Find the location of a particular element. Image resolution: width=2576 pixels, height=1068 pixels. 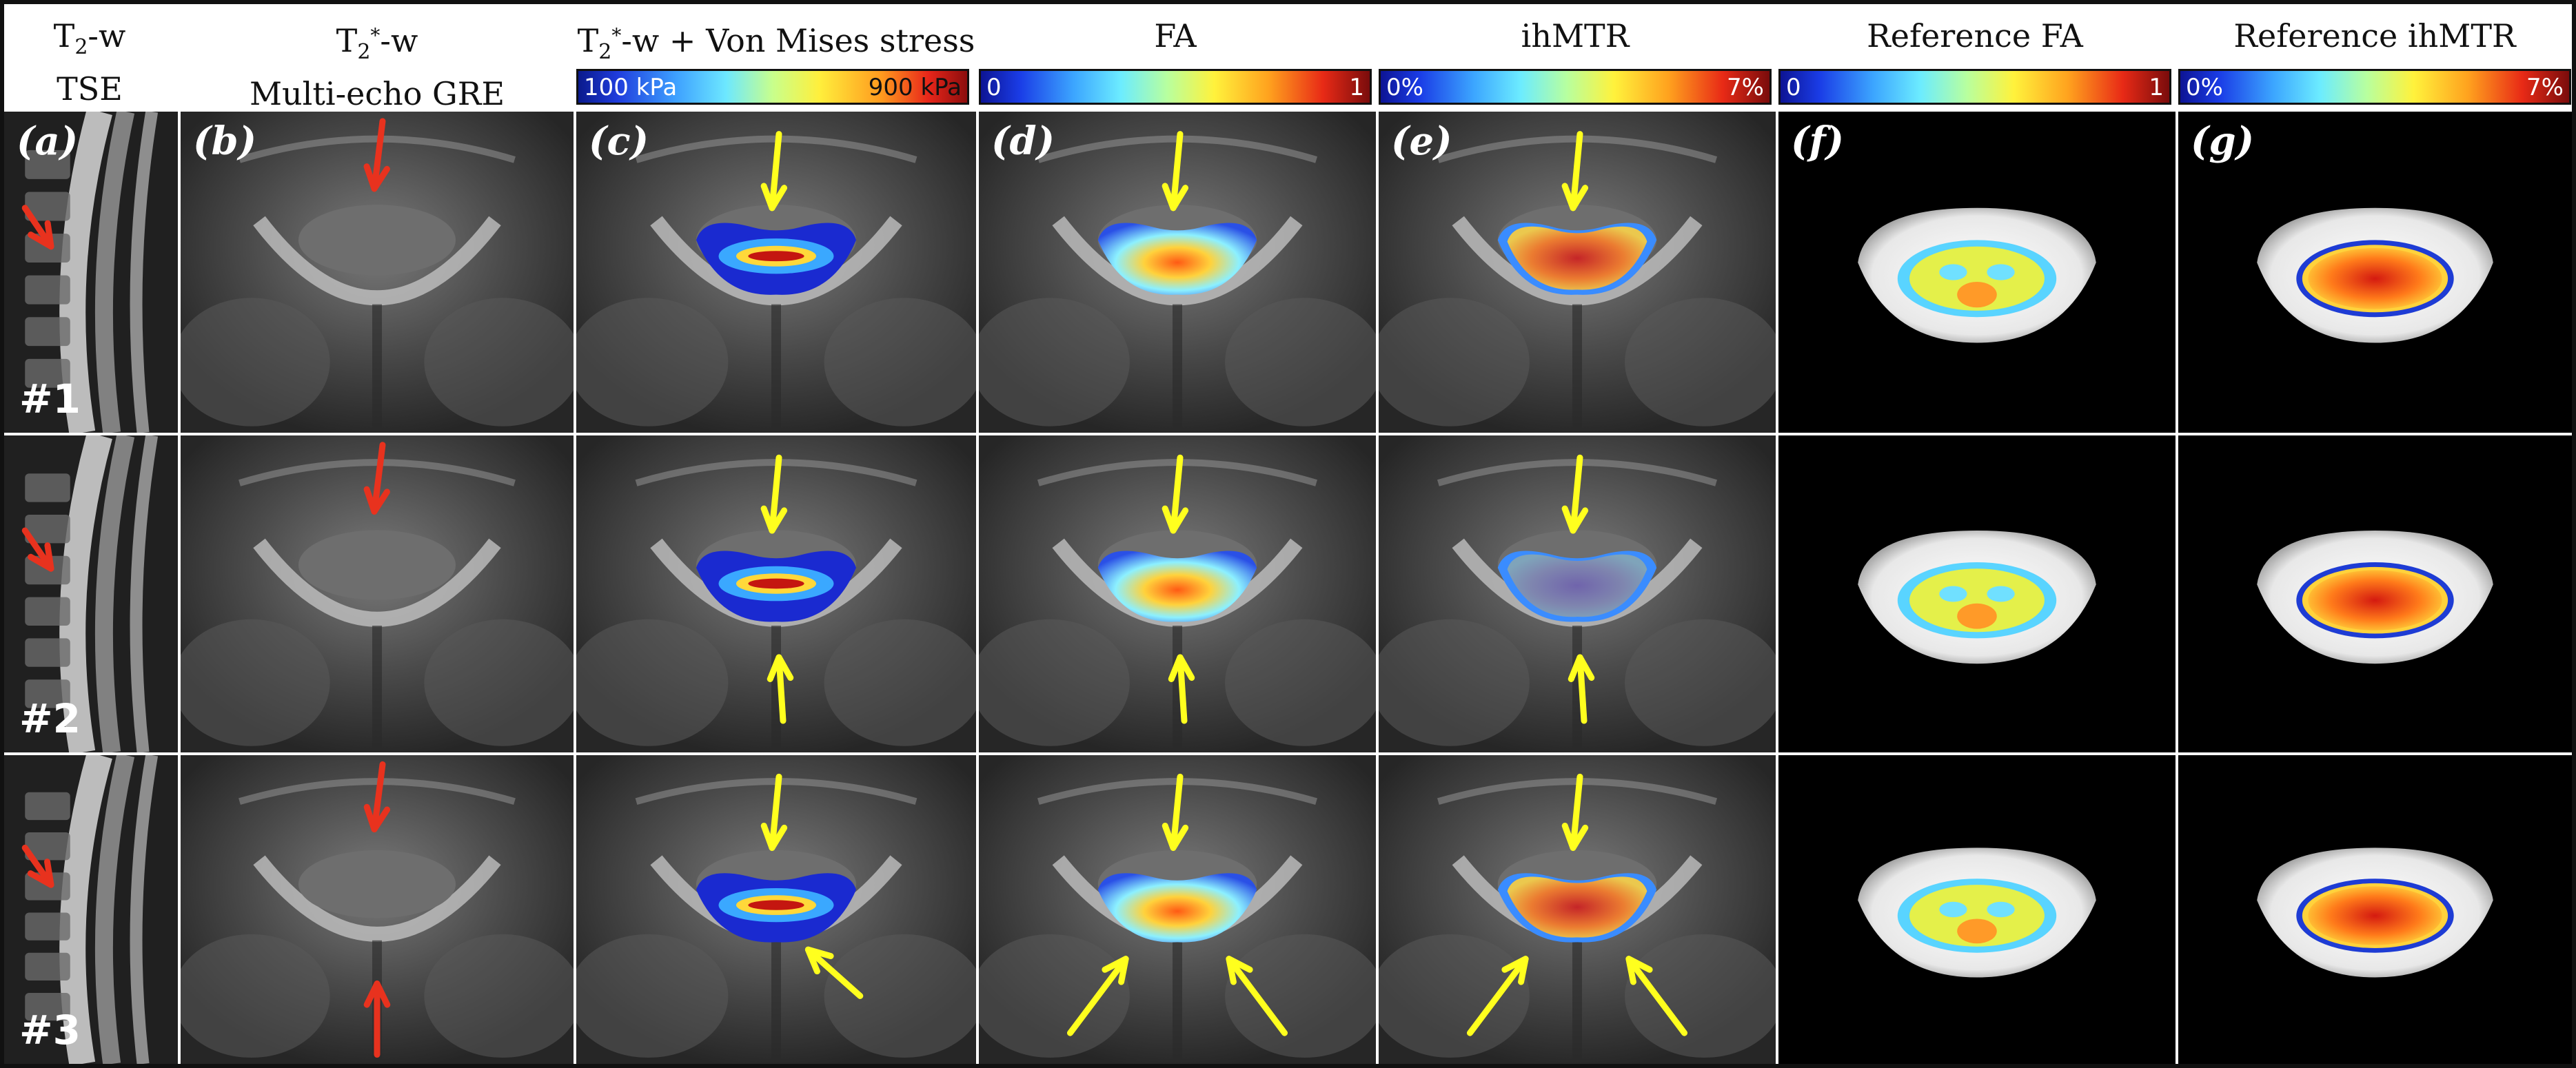

panel-e-case-1-image is located at coordinates (1577, 273).